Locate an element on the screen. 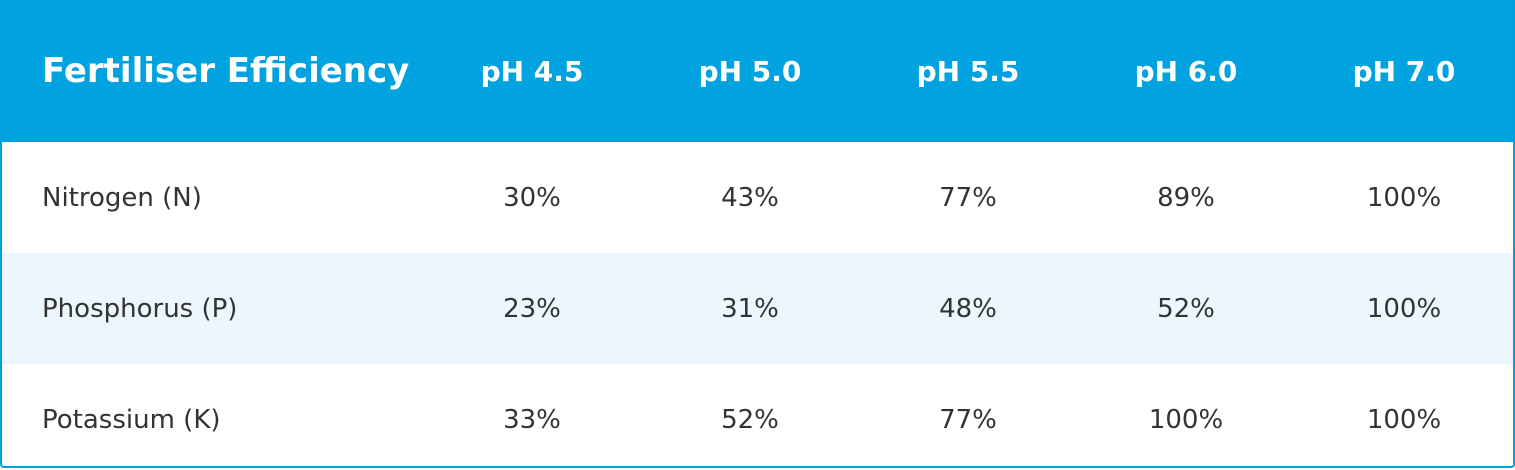 This screenshot has height=470, width=1515. header-cell: pH 5.5 is located at coordinates (968, 71).